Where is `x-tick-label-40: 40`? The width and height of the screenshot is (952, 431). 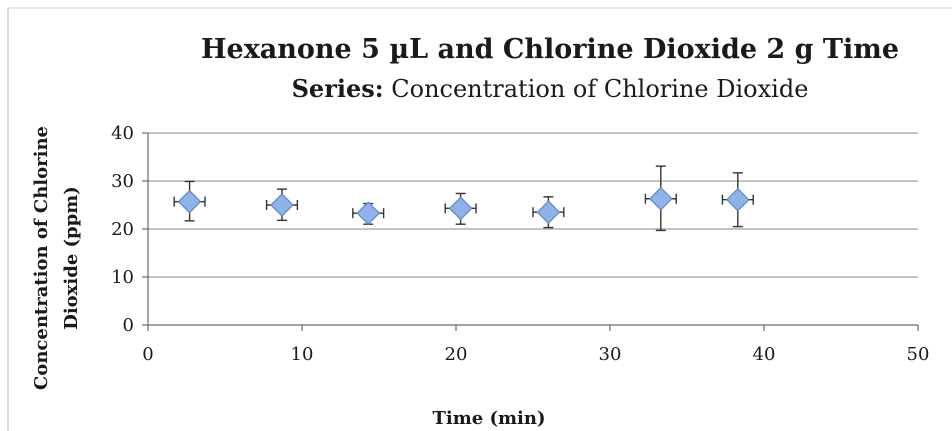
x-tick-label-40: 40 is located at coordinates (764, 354).